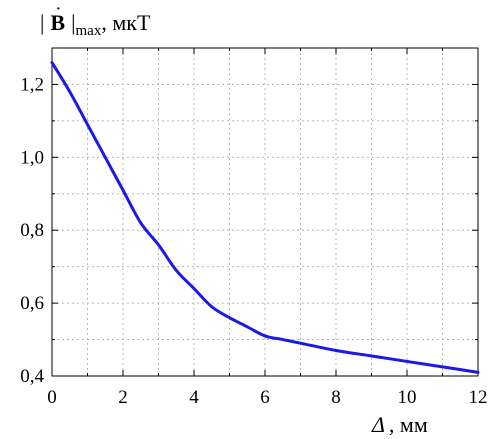 This screenshot has width=493, height=439. Describe the element at coordinates (407, 397) in the screenshot. I see `x-tick-label: 10` at that location.